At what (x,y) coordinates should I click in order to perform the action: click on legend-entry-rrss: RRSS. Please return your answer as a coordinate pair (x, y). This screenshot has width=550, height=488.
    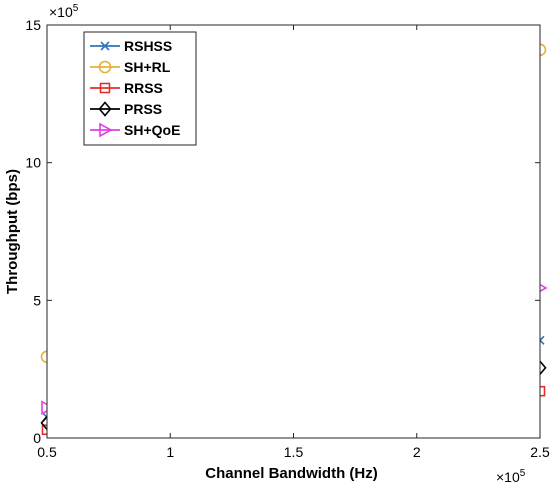
    Looking at the image, I should click on (126, 88).